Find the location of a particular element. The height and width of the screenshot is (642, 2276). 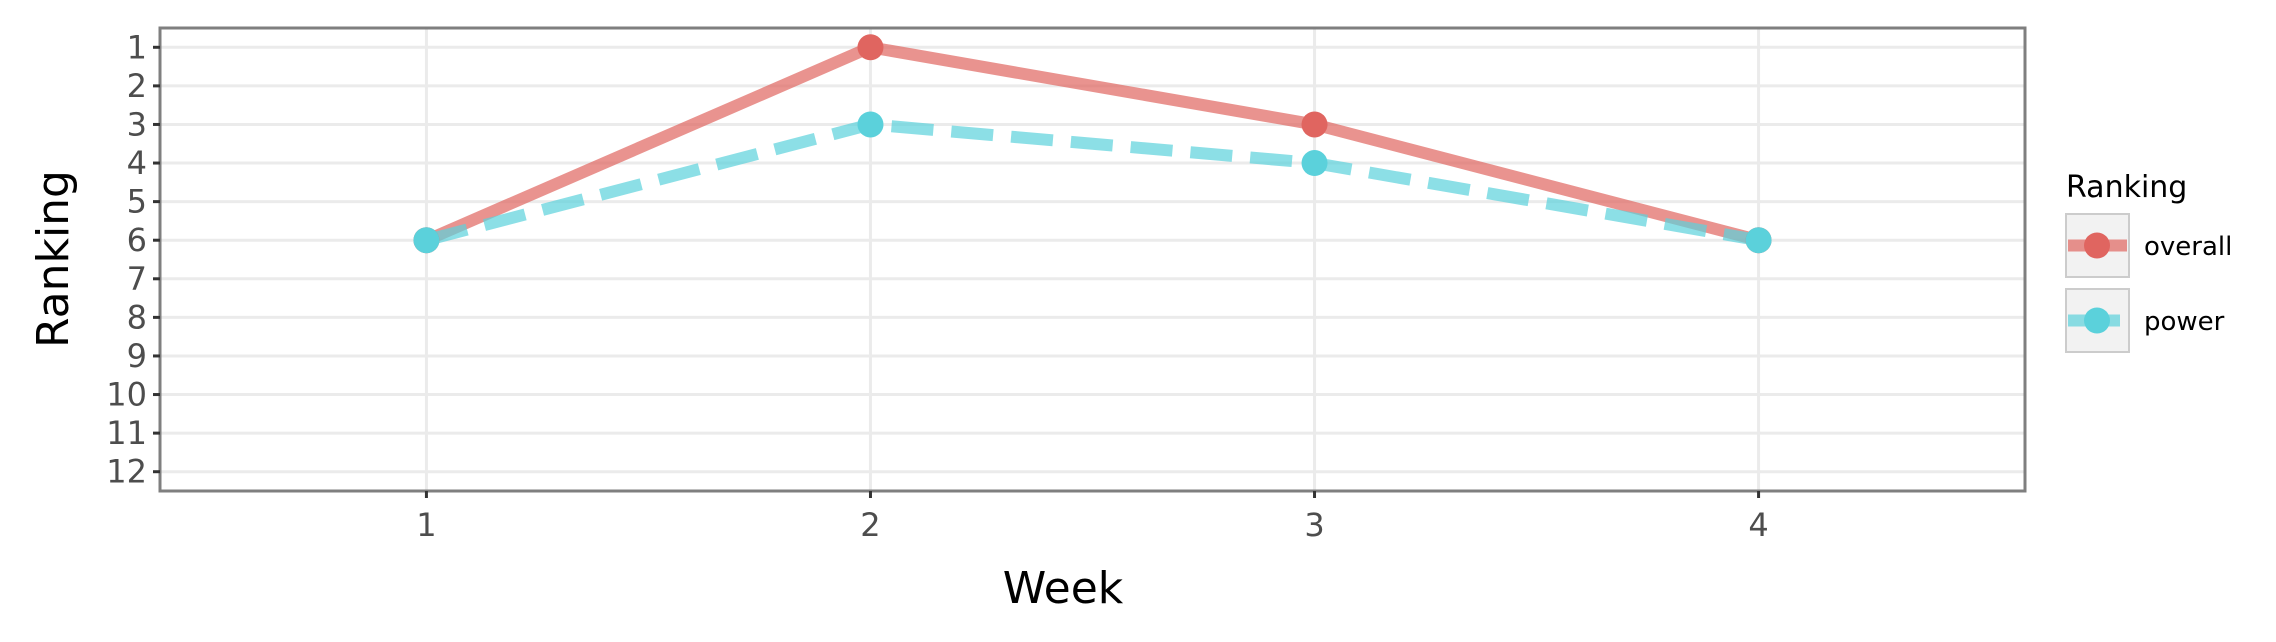

legend-label-power: power is located at coordinates (2184, 322).